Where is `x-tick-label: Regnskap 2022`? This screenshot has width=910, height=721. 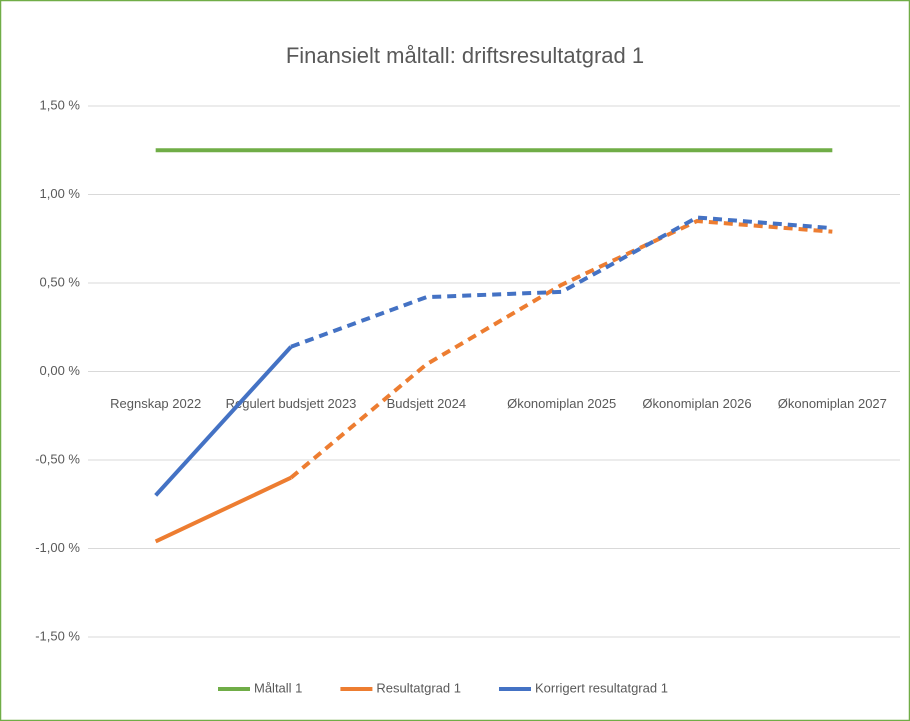 x-tick-label: Regnskap 2022 is located at coordinates (155, 403).